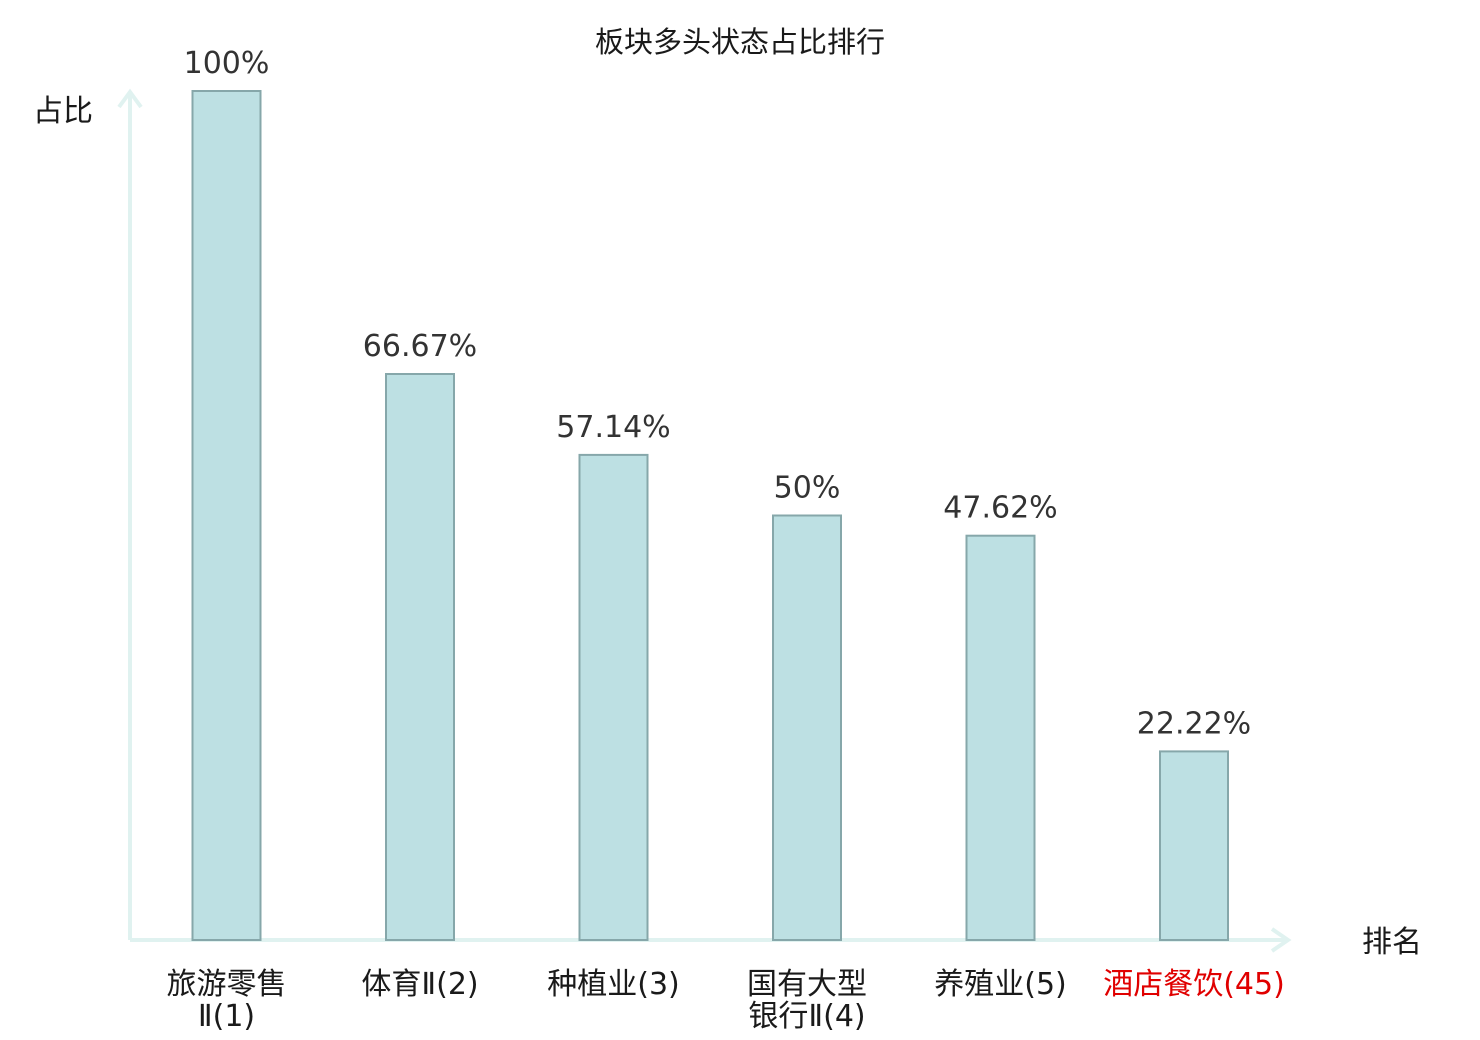 The height and width of the screenshot is (1040, 1480). What do you see at coordinates (807, 488) in the screenshot?
I see `value-label-4: 50%` at bounding box center [807, 488].